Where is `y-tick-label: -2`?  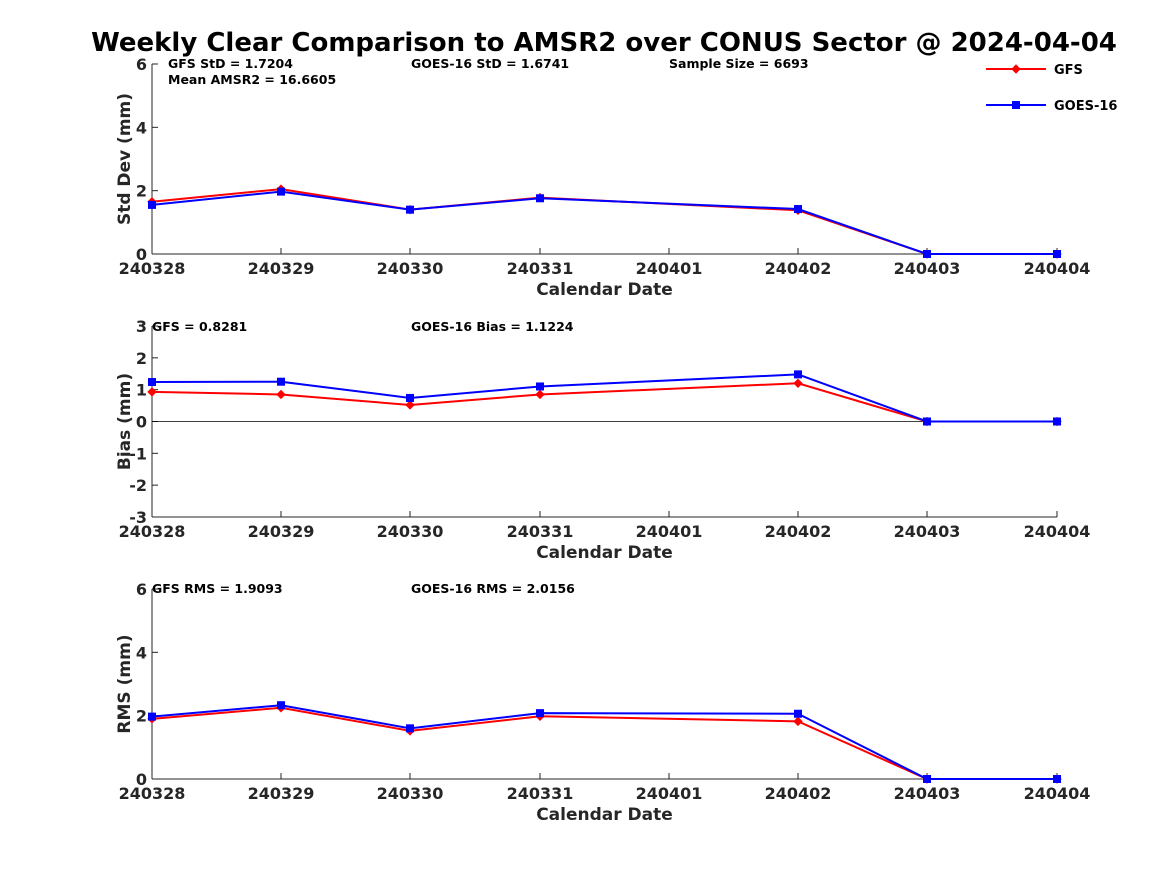
y-tick-label: -2 is located at coordinates (138, 485).